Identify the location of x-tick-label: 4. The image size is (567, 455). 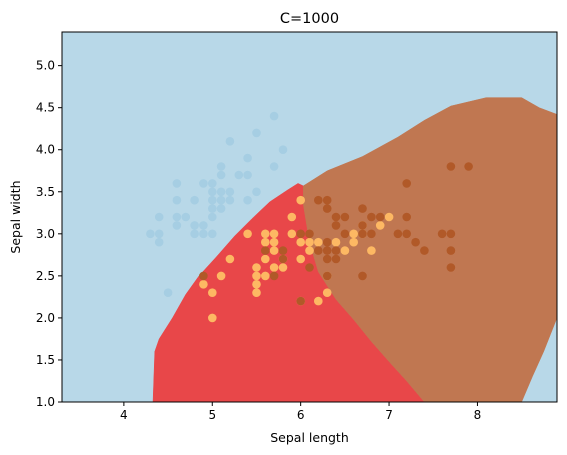
(124, 415).